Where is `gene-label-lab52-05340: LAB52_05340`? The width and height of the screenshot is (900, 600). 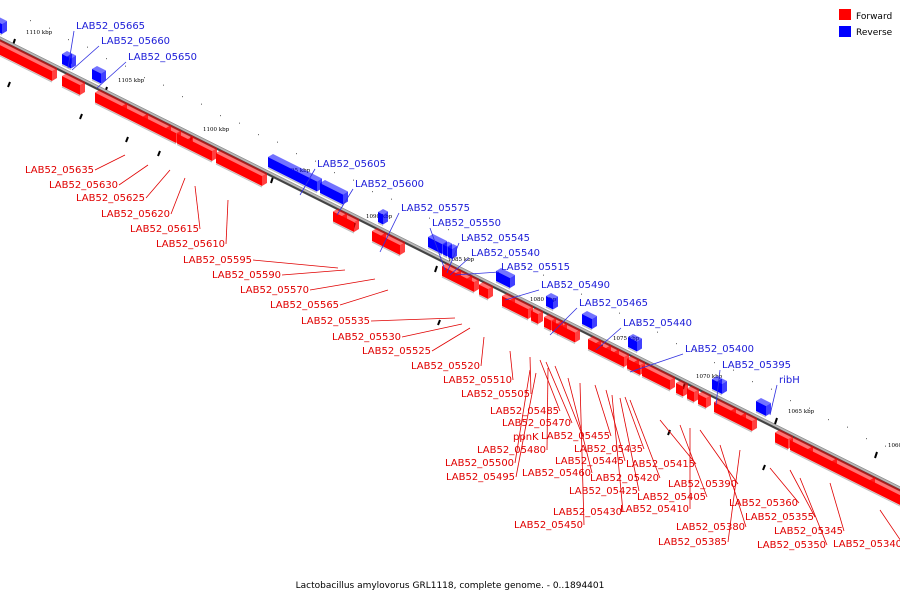 gene-label-lab52-05340: LAB52_05340 is located at coordinates (866, 544).